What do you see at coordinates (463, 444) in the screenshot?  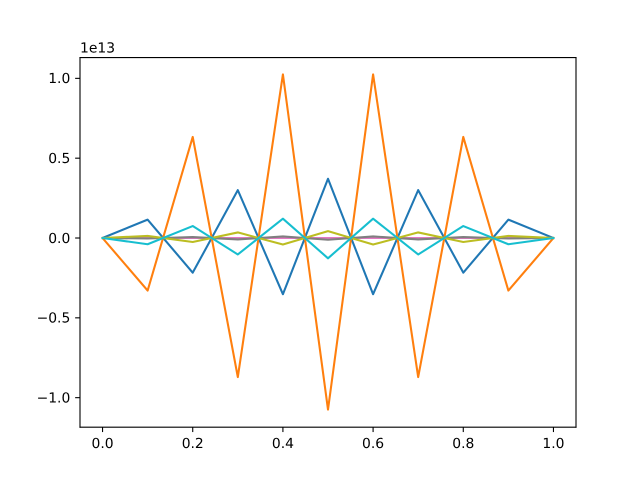 I see `x-tick-label: 0.8` at bounding box center [463, 444].